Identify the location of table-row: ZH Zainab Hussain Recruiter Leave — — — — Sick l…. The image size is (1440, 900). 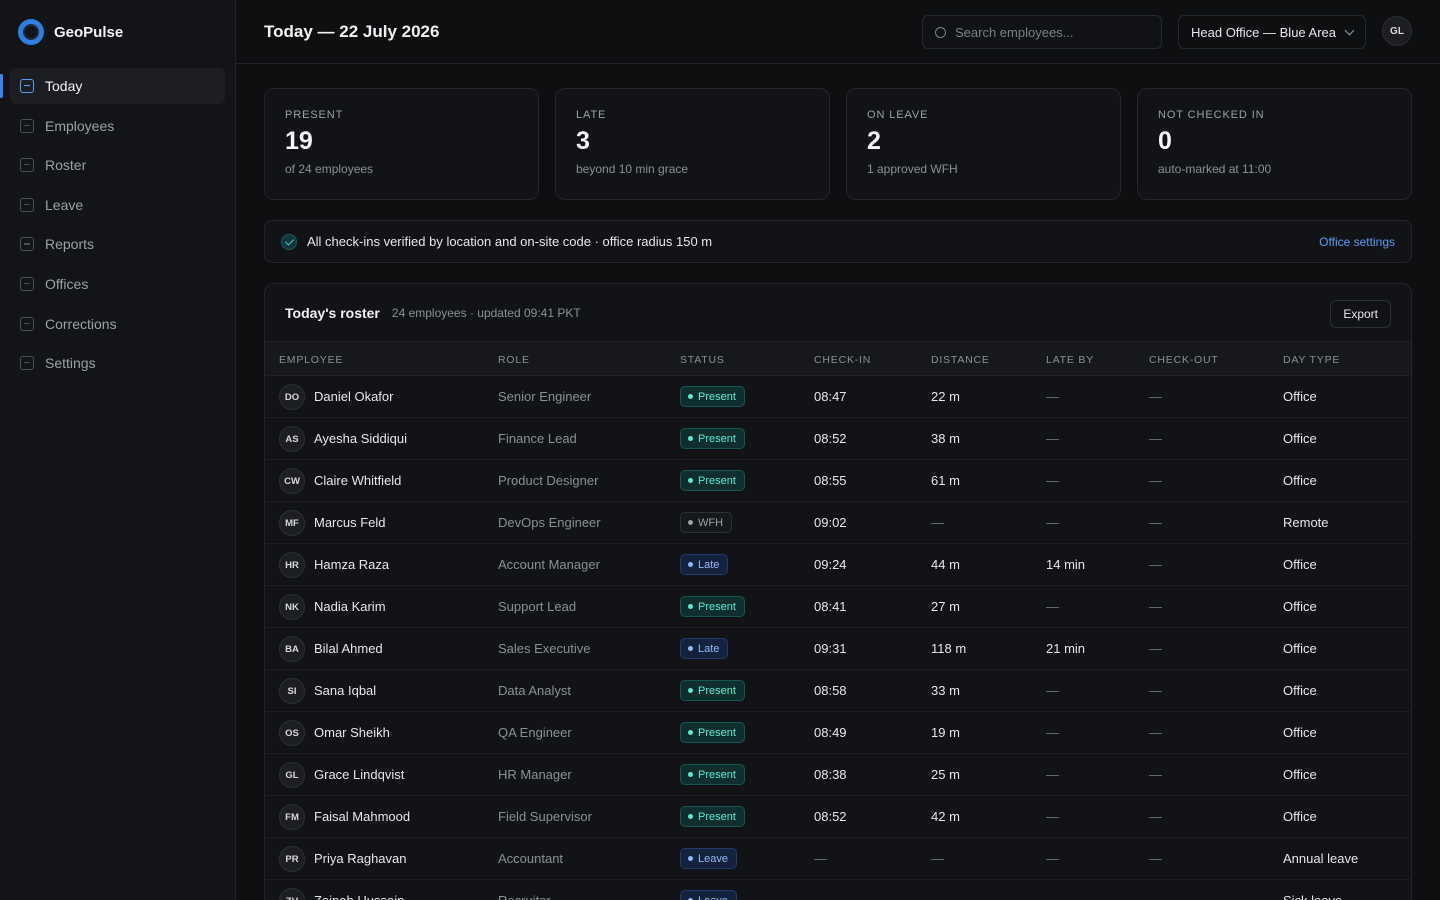
(838, 890).